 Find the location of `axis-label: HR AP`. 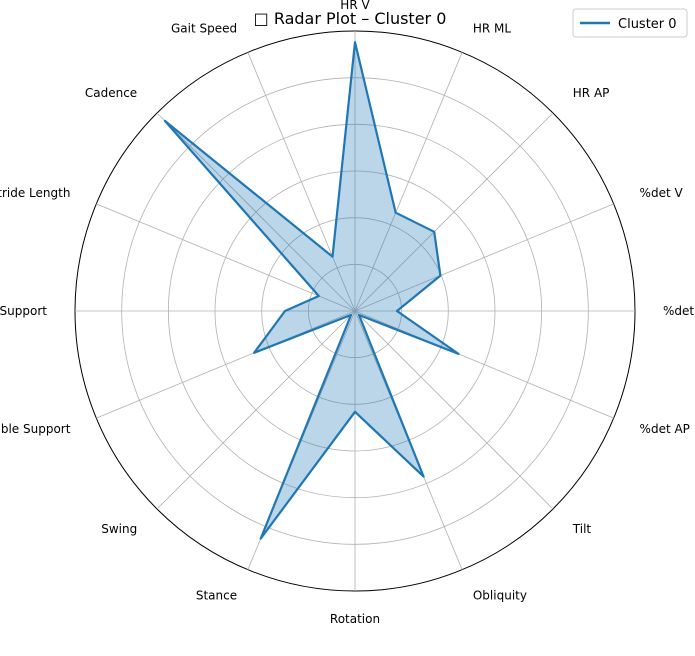

axis-label: HR AP is located at coordinates (591, 93).